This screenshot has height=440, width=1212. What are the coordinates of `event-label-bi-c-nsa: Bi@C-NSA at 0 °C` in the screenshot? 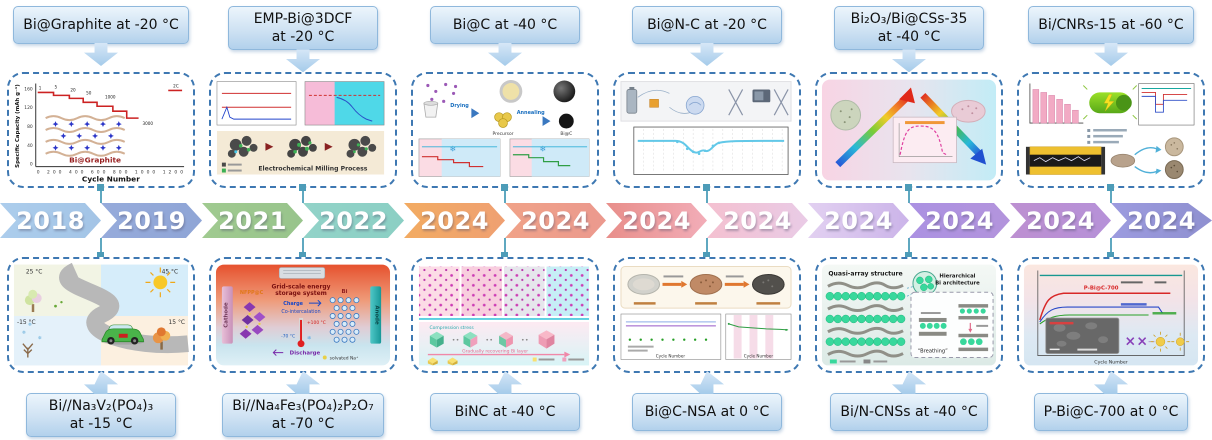 It's located at (707, 412).